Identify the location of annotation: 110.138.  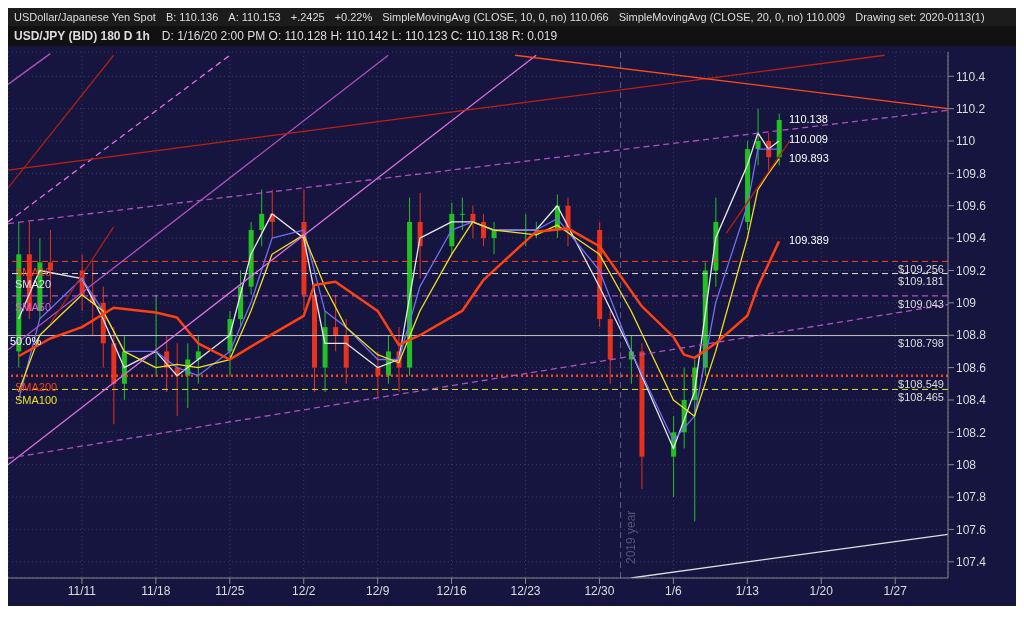
(808, 118).